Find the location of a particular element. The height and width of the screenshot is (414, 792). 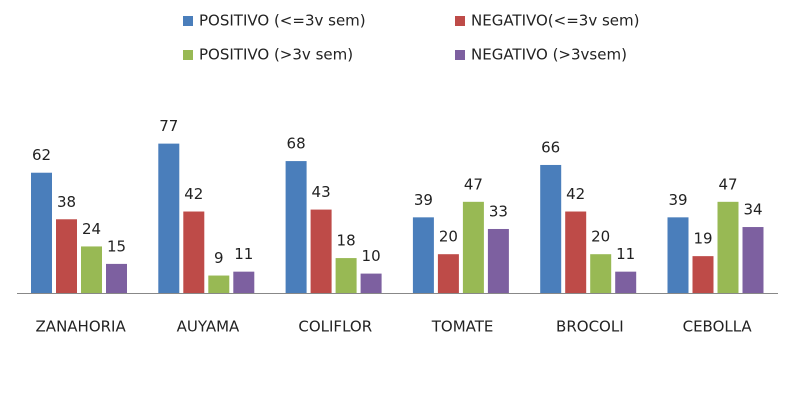

data-label: 66 is located at coordinates (550, 147).